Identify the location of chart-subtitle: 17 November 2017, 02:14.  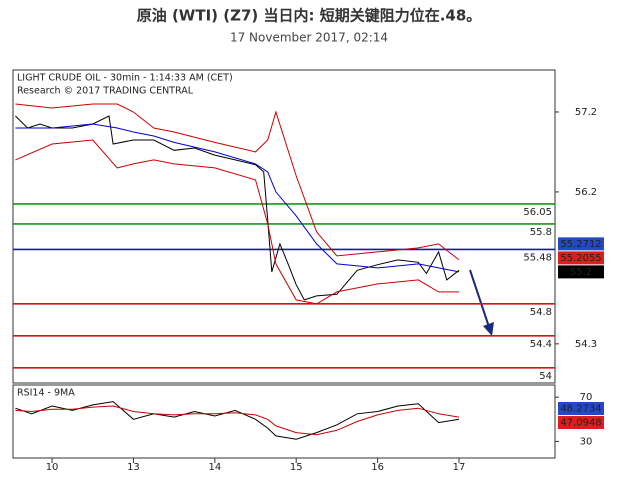
(309, 38).